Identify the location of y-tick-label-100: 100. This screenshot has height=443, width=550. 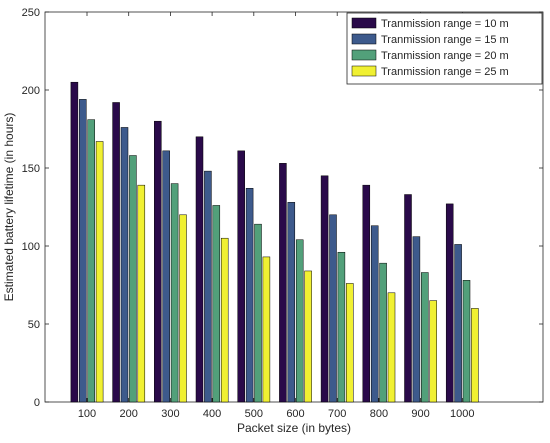
(31, 247).